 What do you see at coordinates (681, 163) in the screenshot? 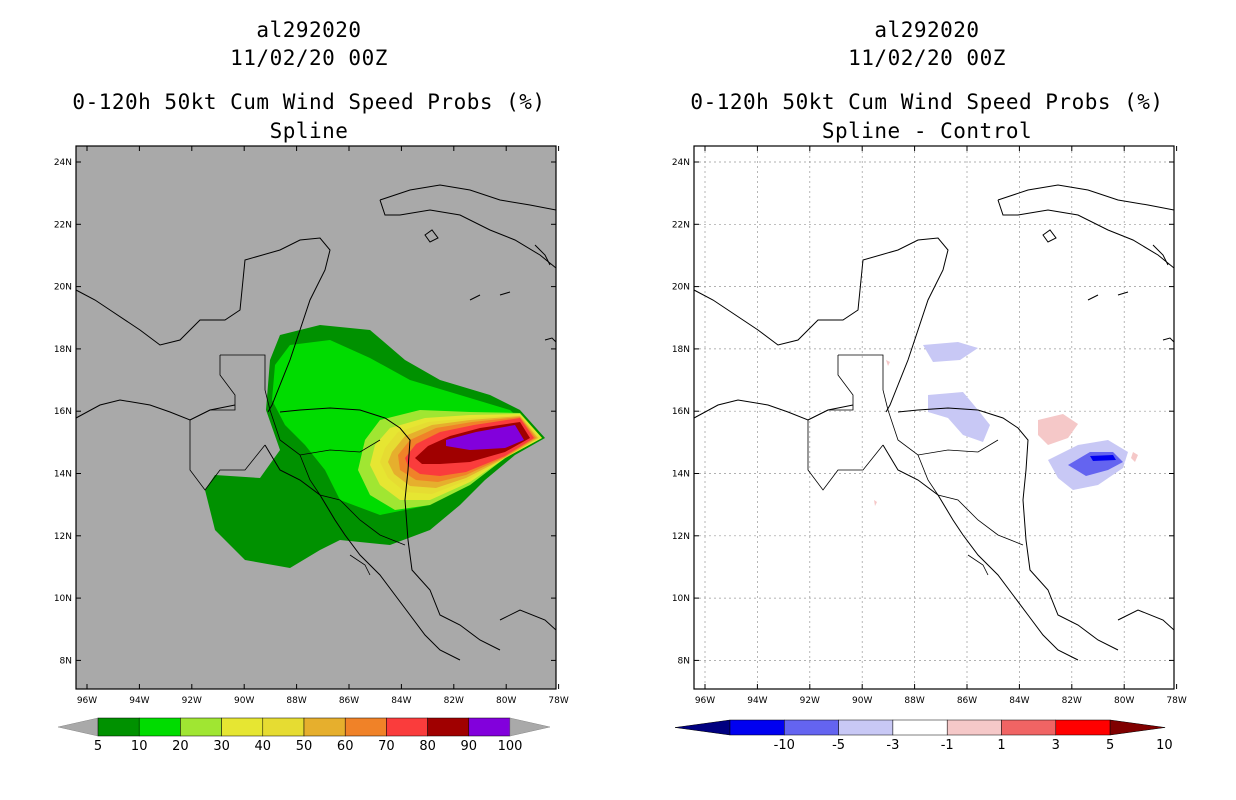
I see `lat-label: 24N` at bounding box center [681, 163].